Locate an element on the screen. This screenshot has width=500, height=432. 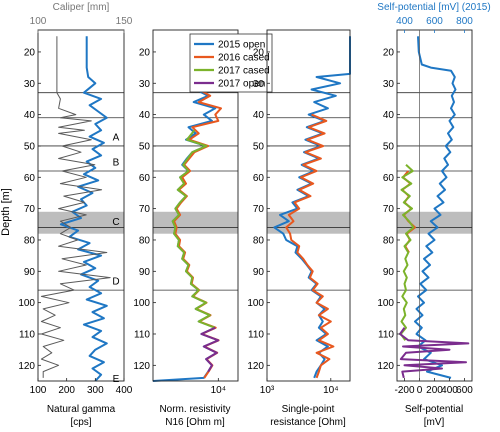
top-axis-tick-label: 100 is located at coordinates (38, 21).